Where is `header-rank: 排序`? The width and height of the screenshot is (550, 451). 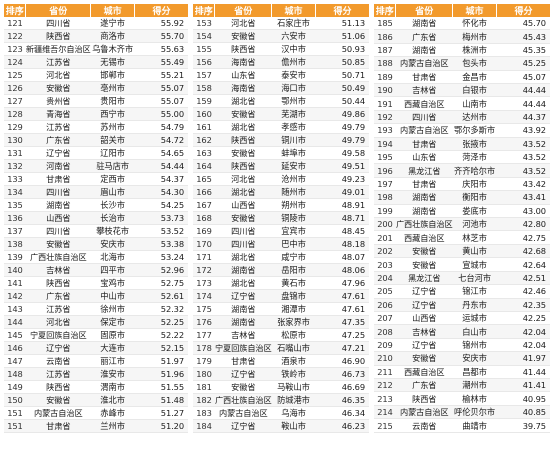
header-rank: 排序 is located at coordinates (385, 10).